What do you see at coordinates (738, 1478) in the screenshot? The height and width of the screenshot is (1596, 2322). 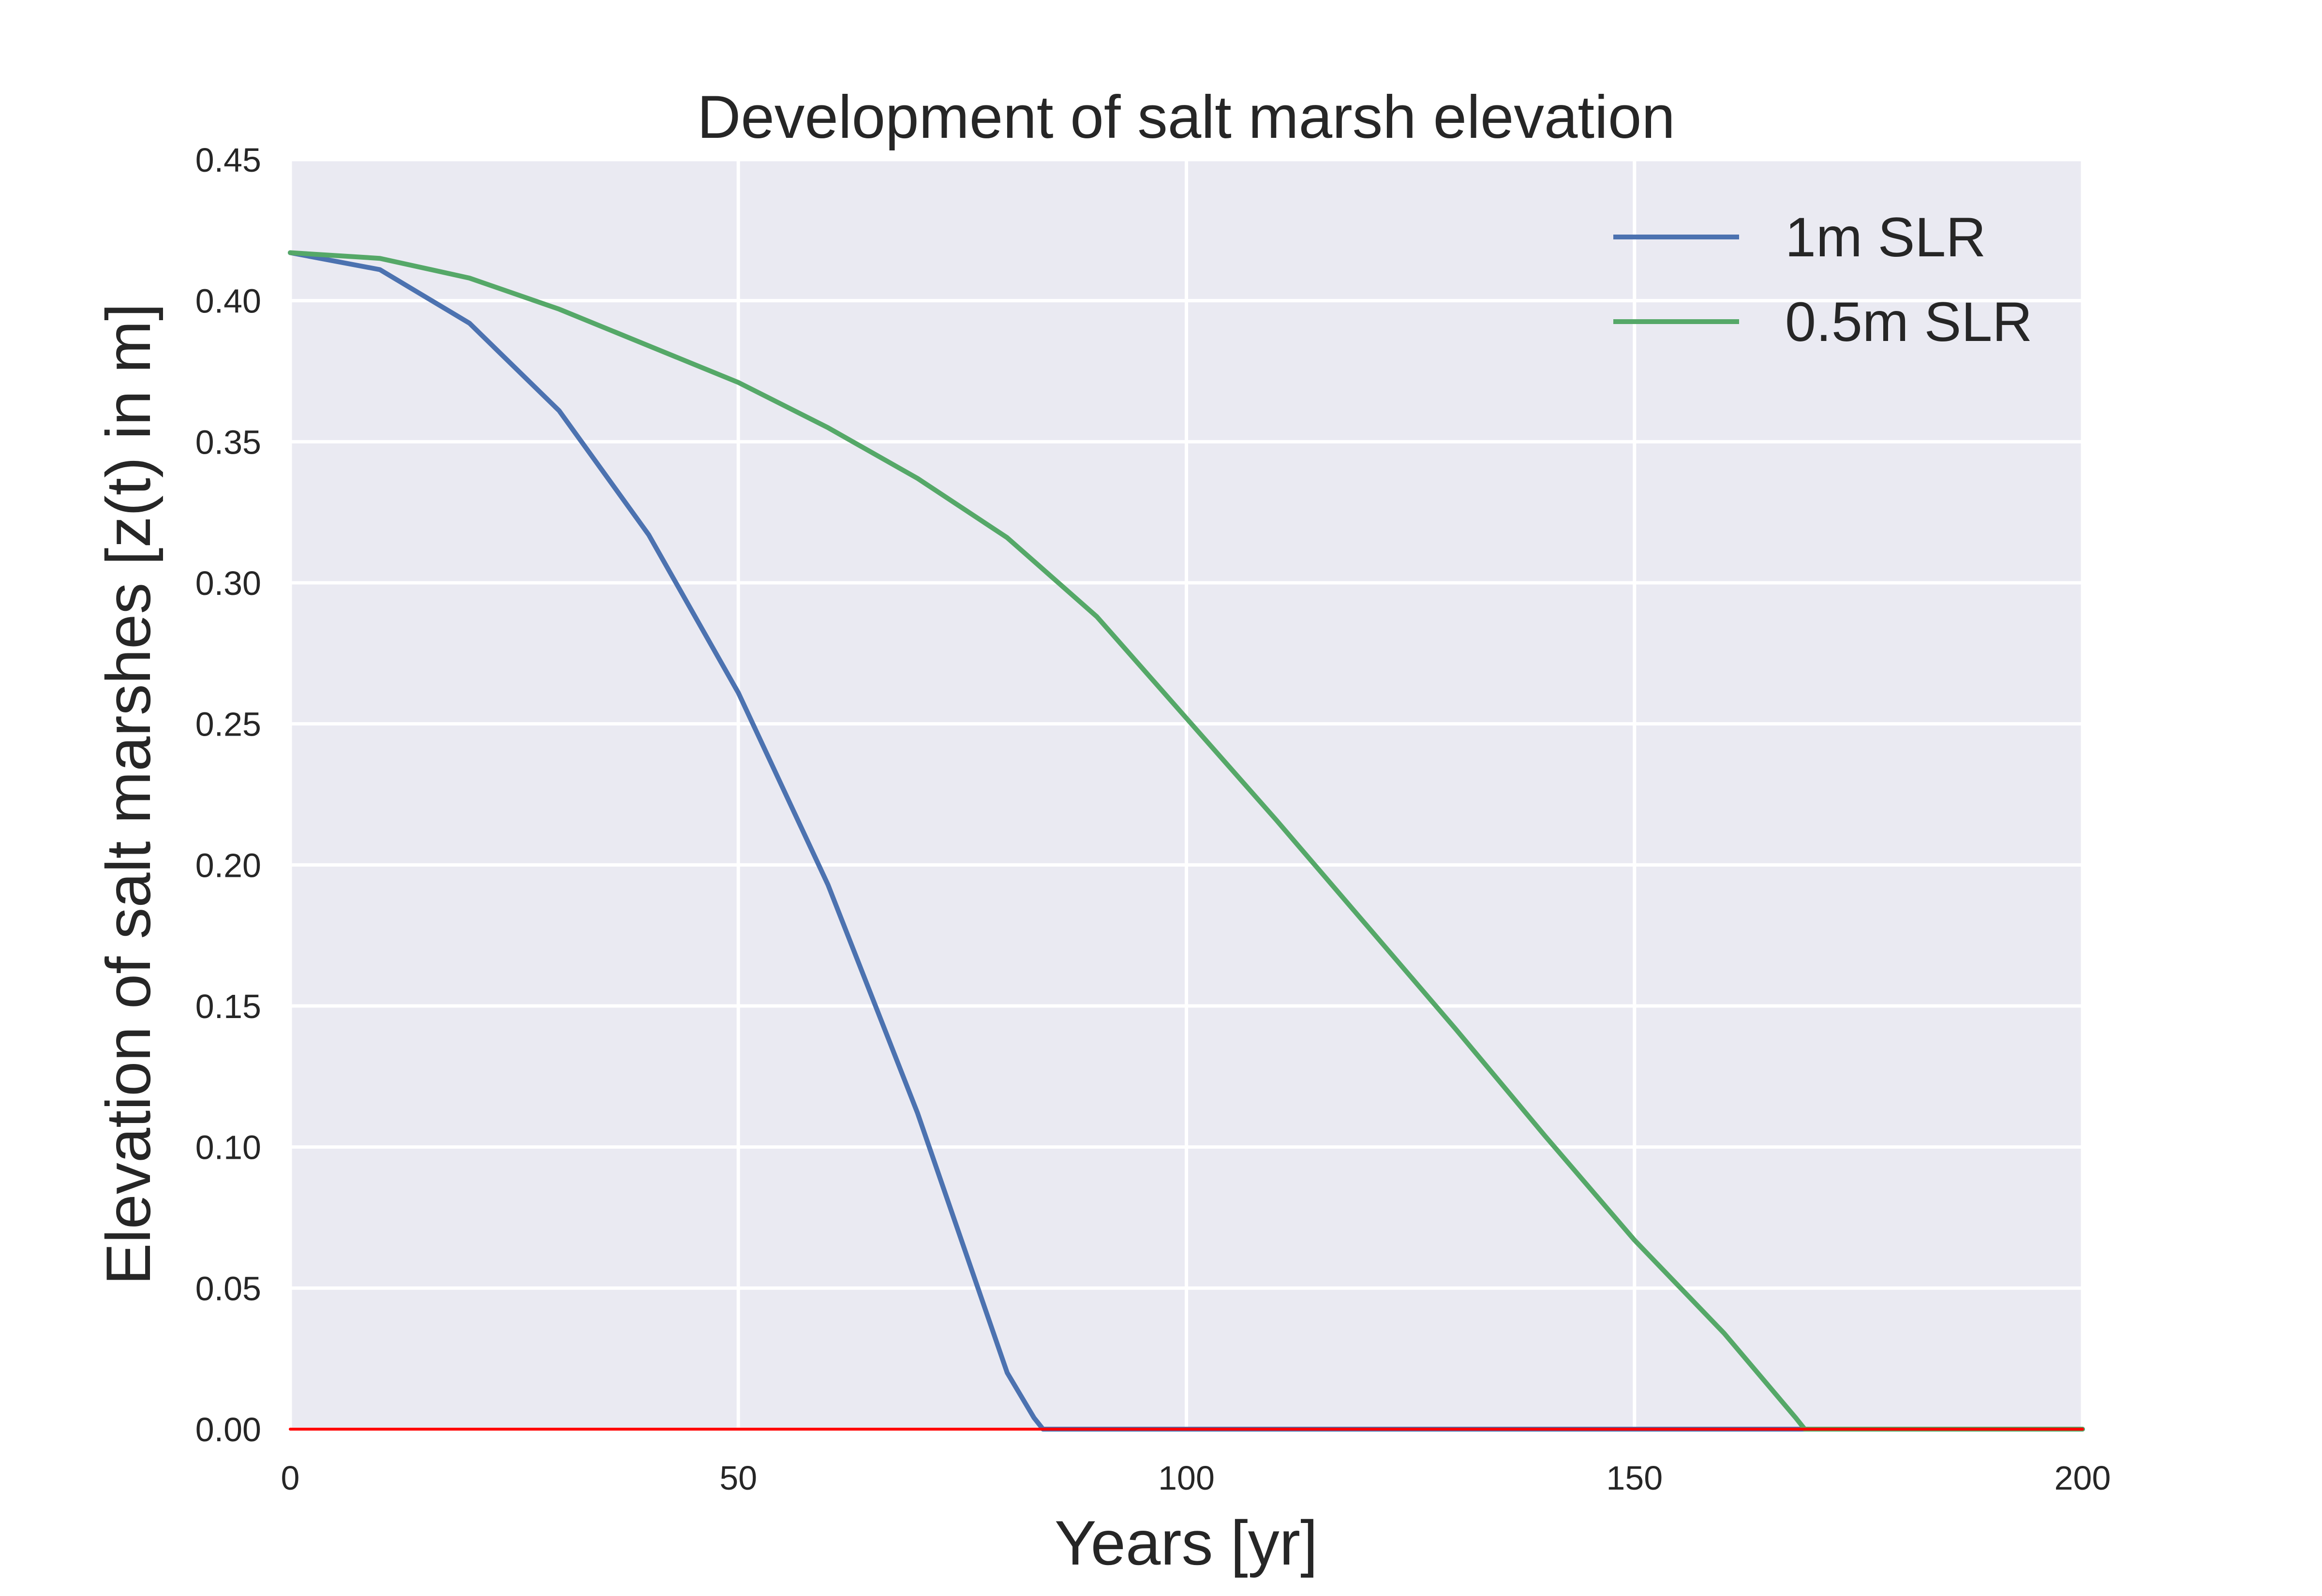 I see `x-tick-label: 50` at bounding box center [738, 1478].